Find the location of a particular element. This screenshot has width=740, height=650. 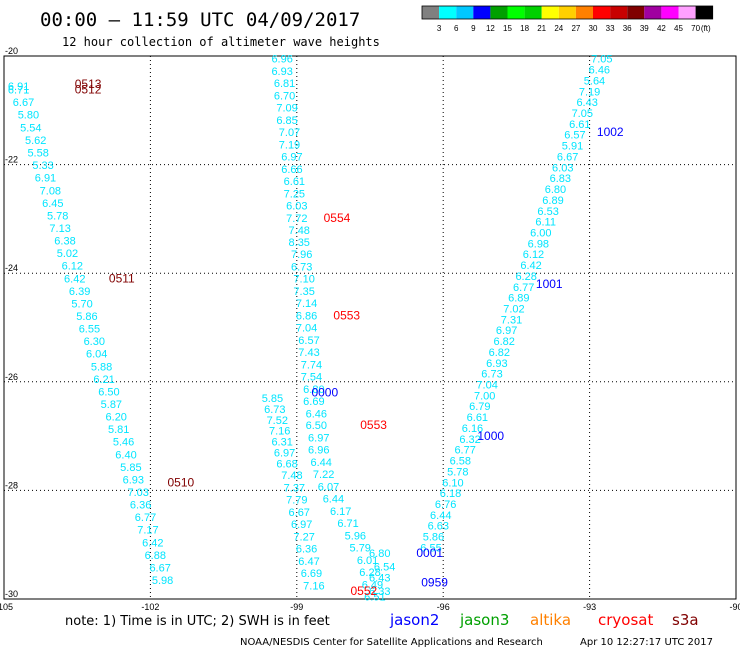

wave-height-value: 6.36 is located at coordinates (140, 506).